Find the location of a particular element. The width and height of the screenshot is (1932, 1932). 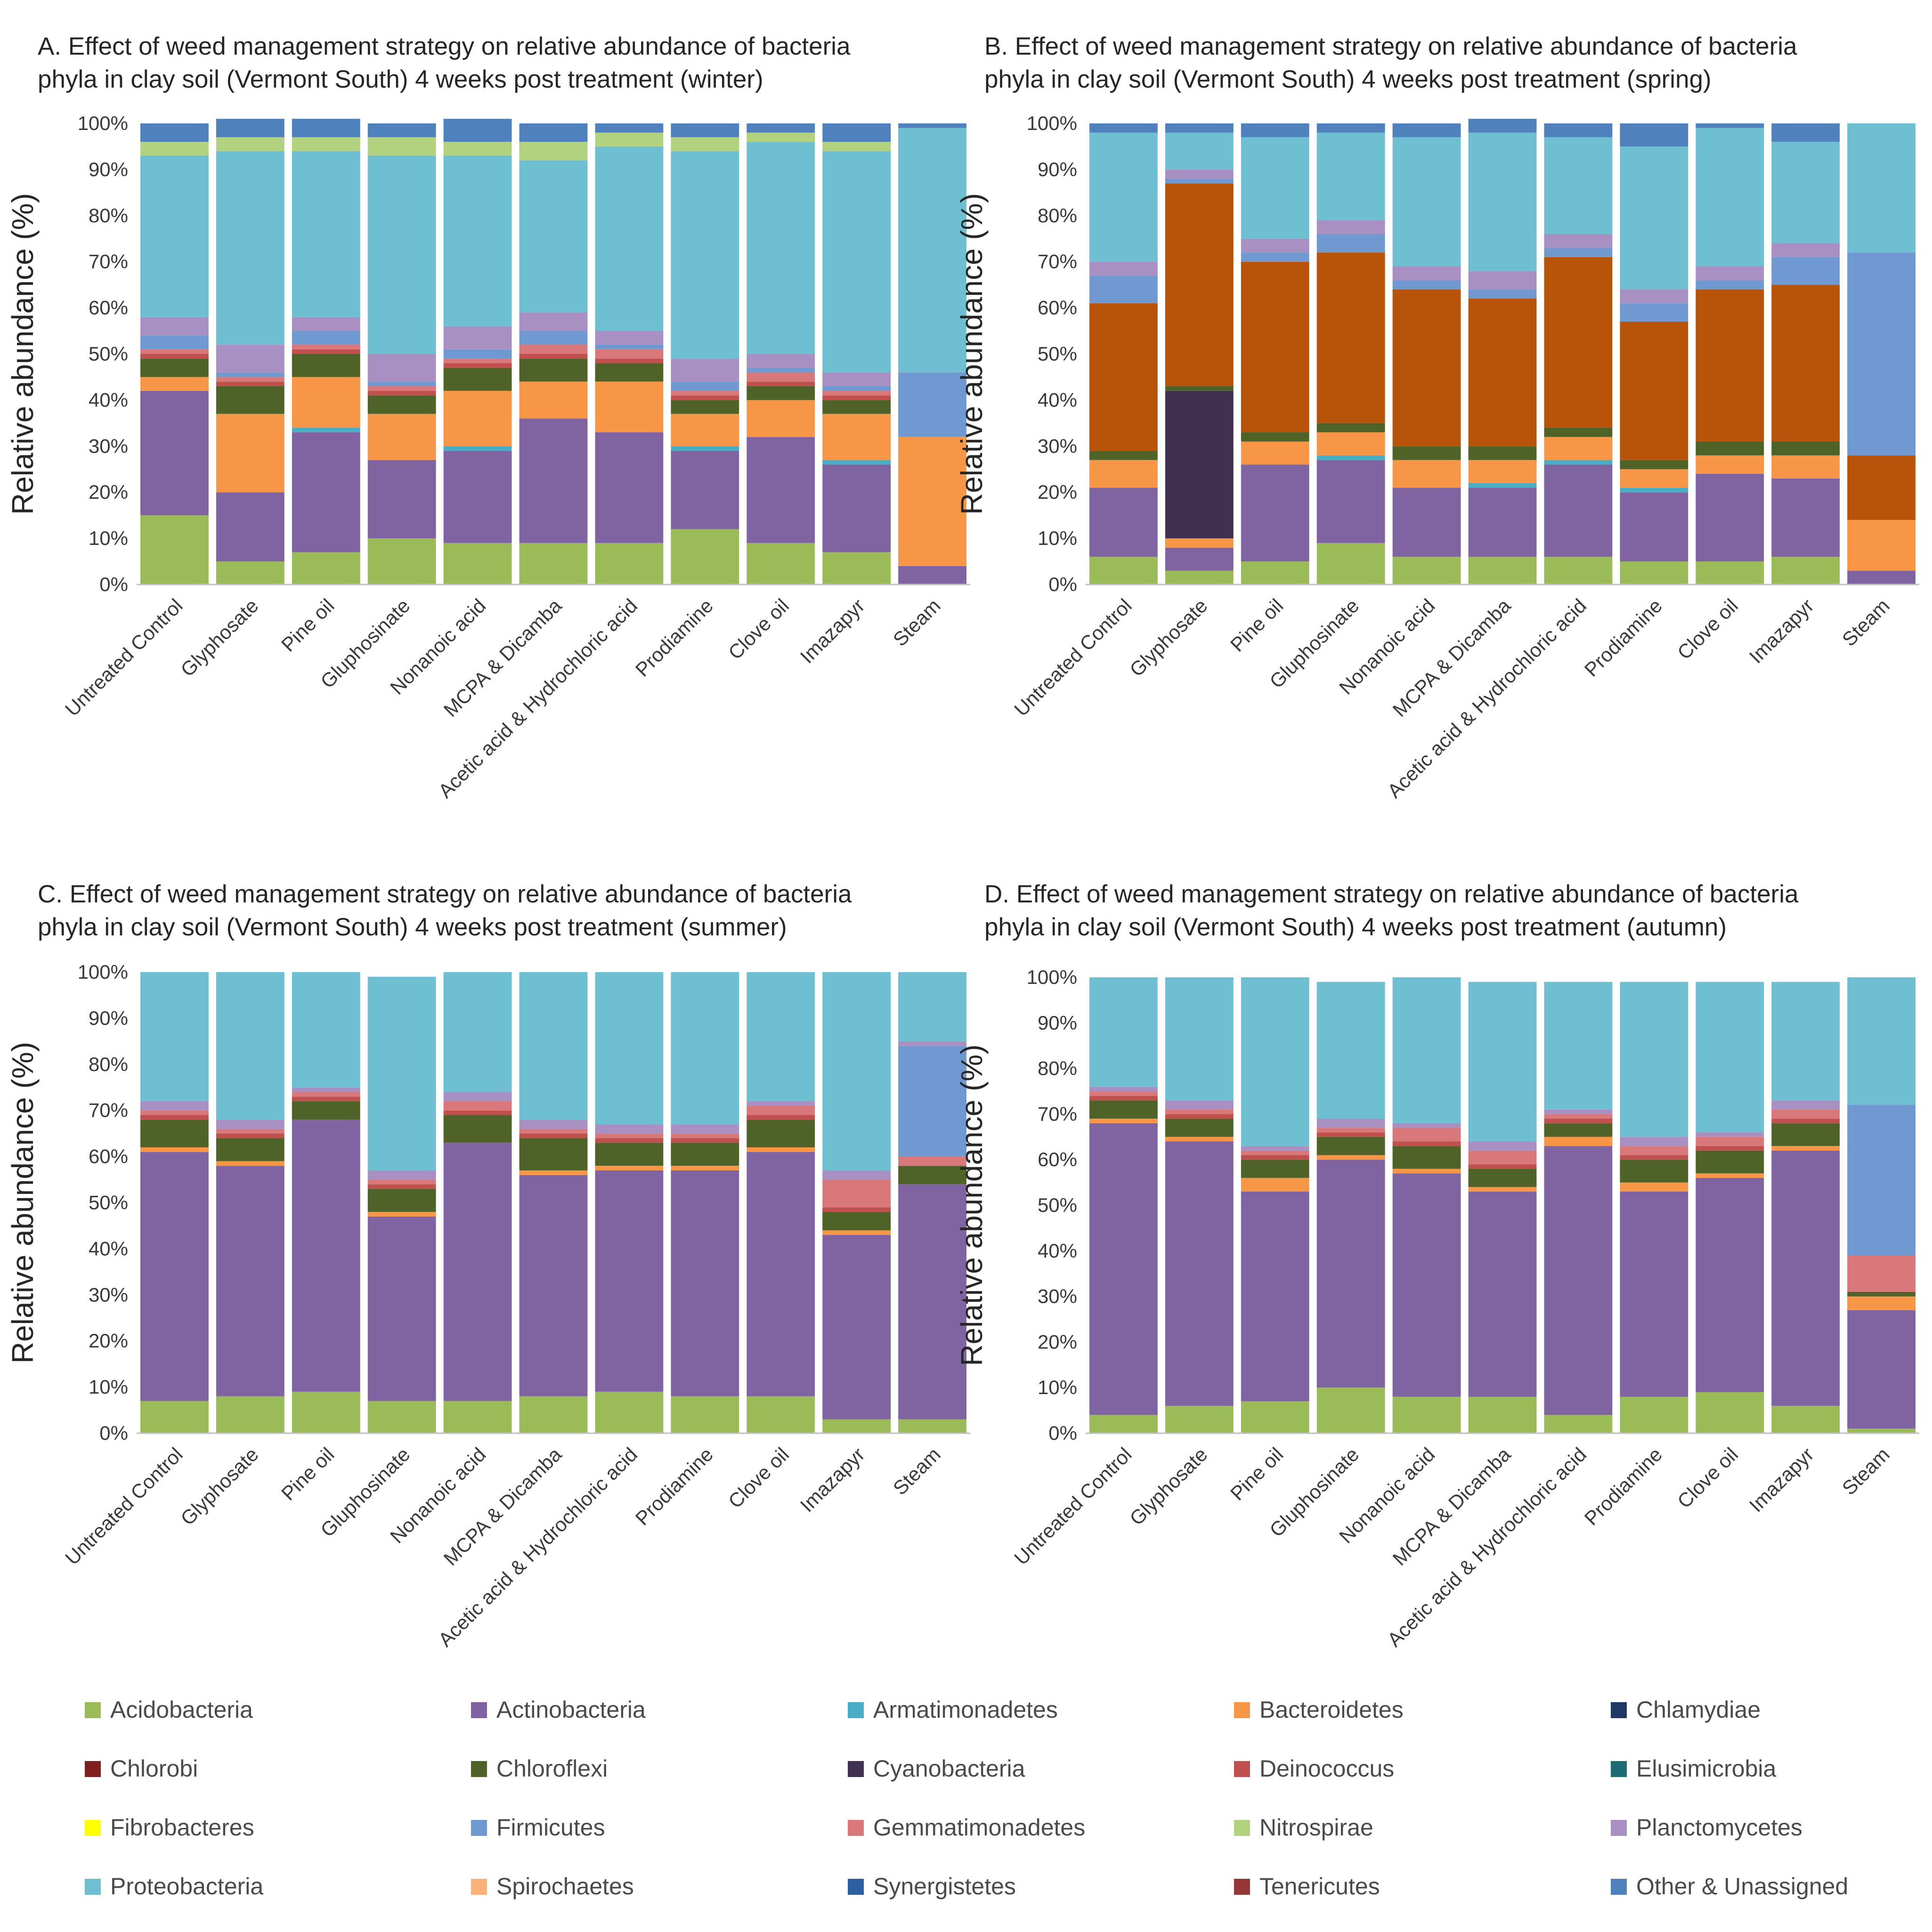

chart-c-ytick: 90% is located at coordinates (109, 1018).